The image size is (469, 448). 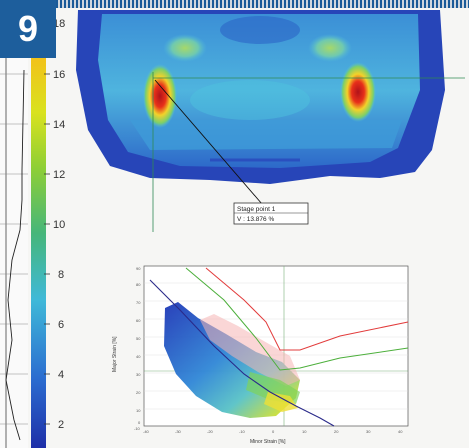 I want to click on callout-value: V : 13.876 %, so click(x=255, y=219).